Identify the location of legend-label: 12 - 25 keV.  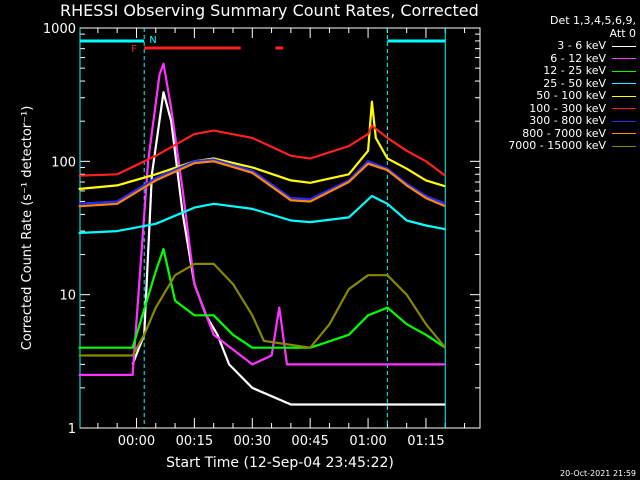
(574, 71).